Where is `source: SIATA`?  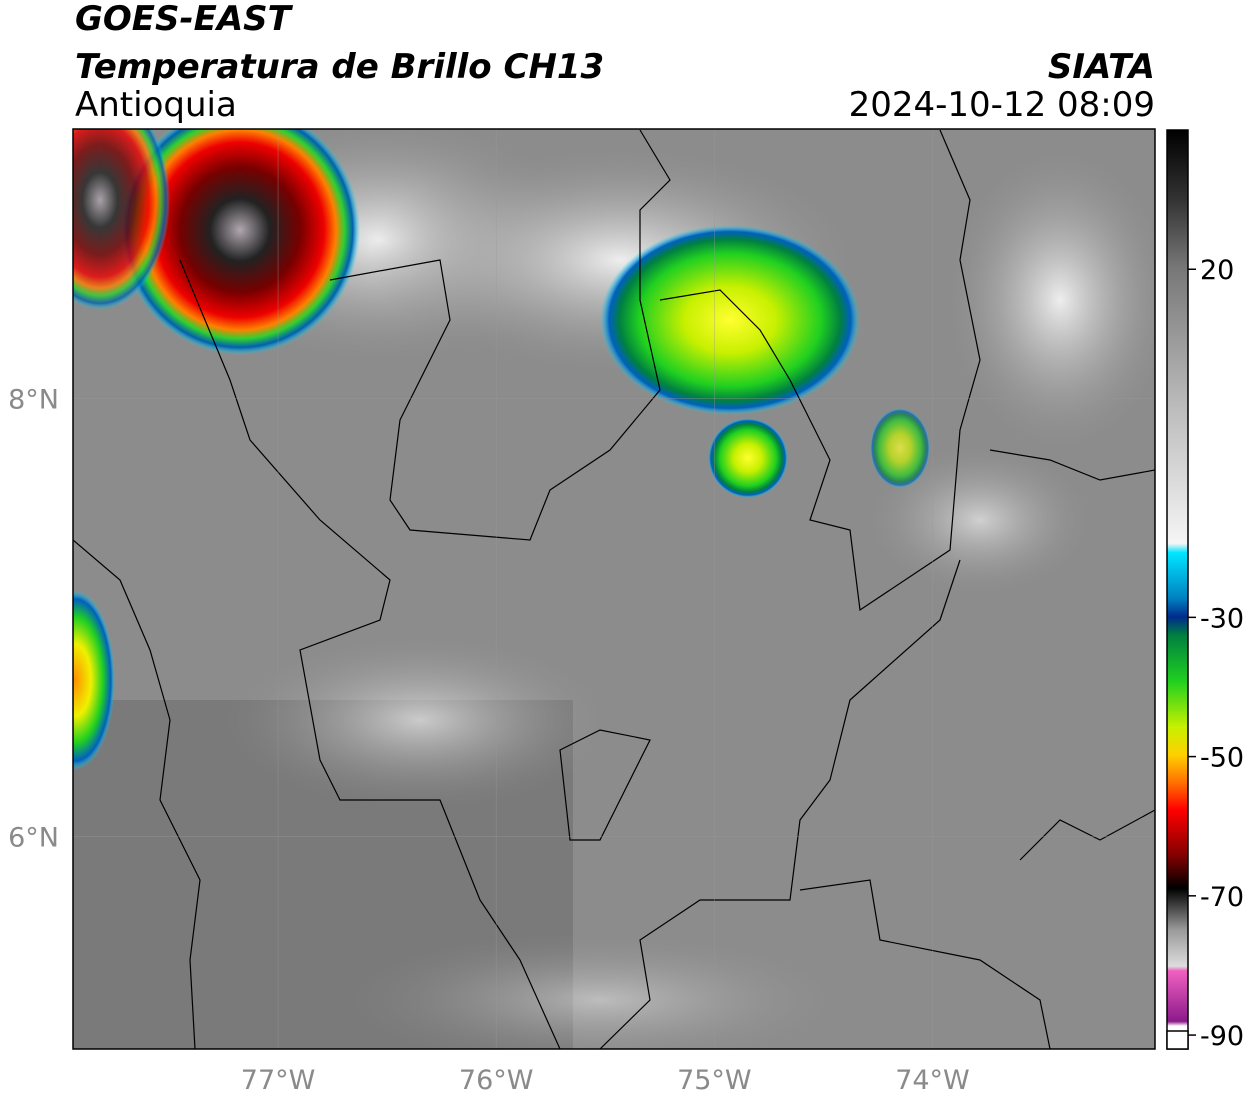 source: SIATA is located at coordinates (1101, 67).